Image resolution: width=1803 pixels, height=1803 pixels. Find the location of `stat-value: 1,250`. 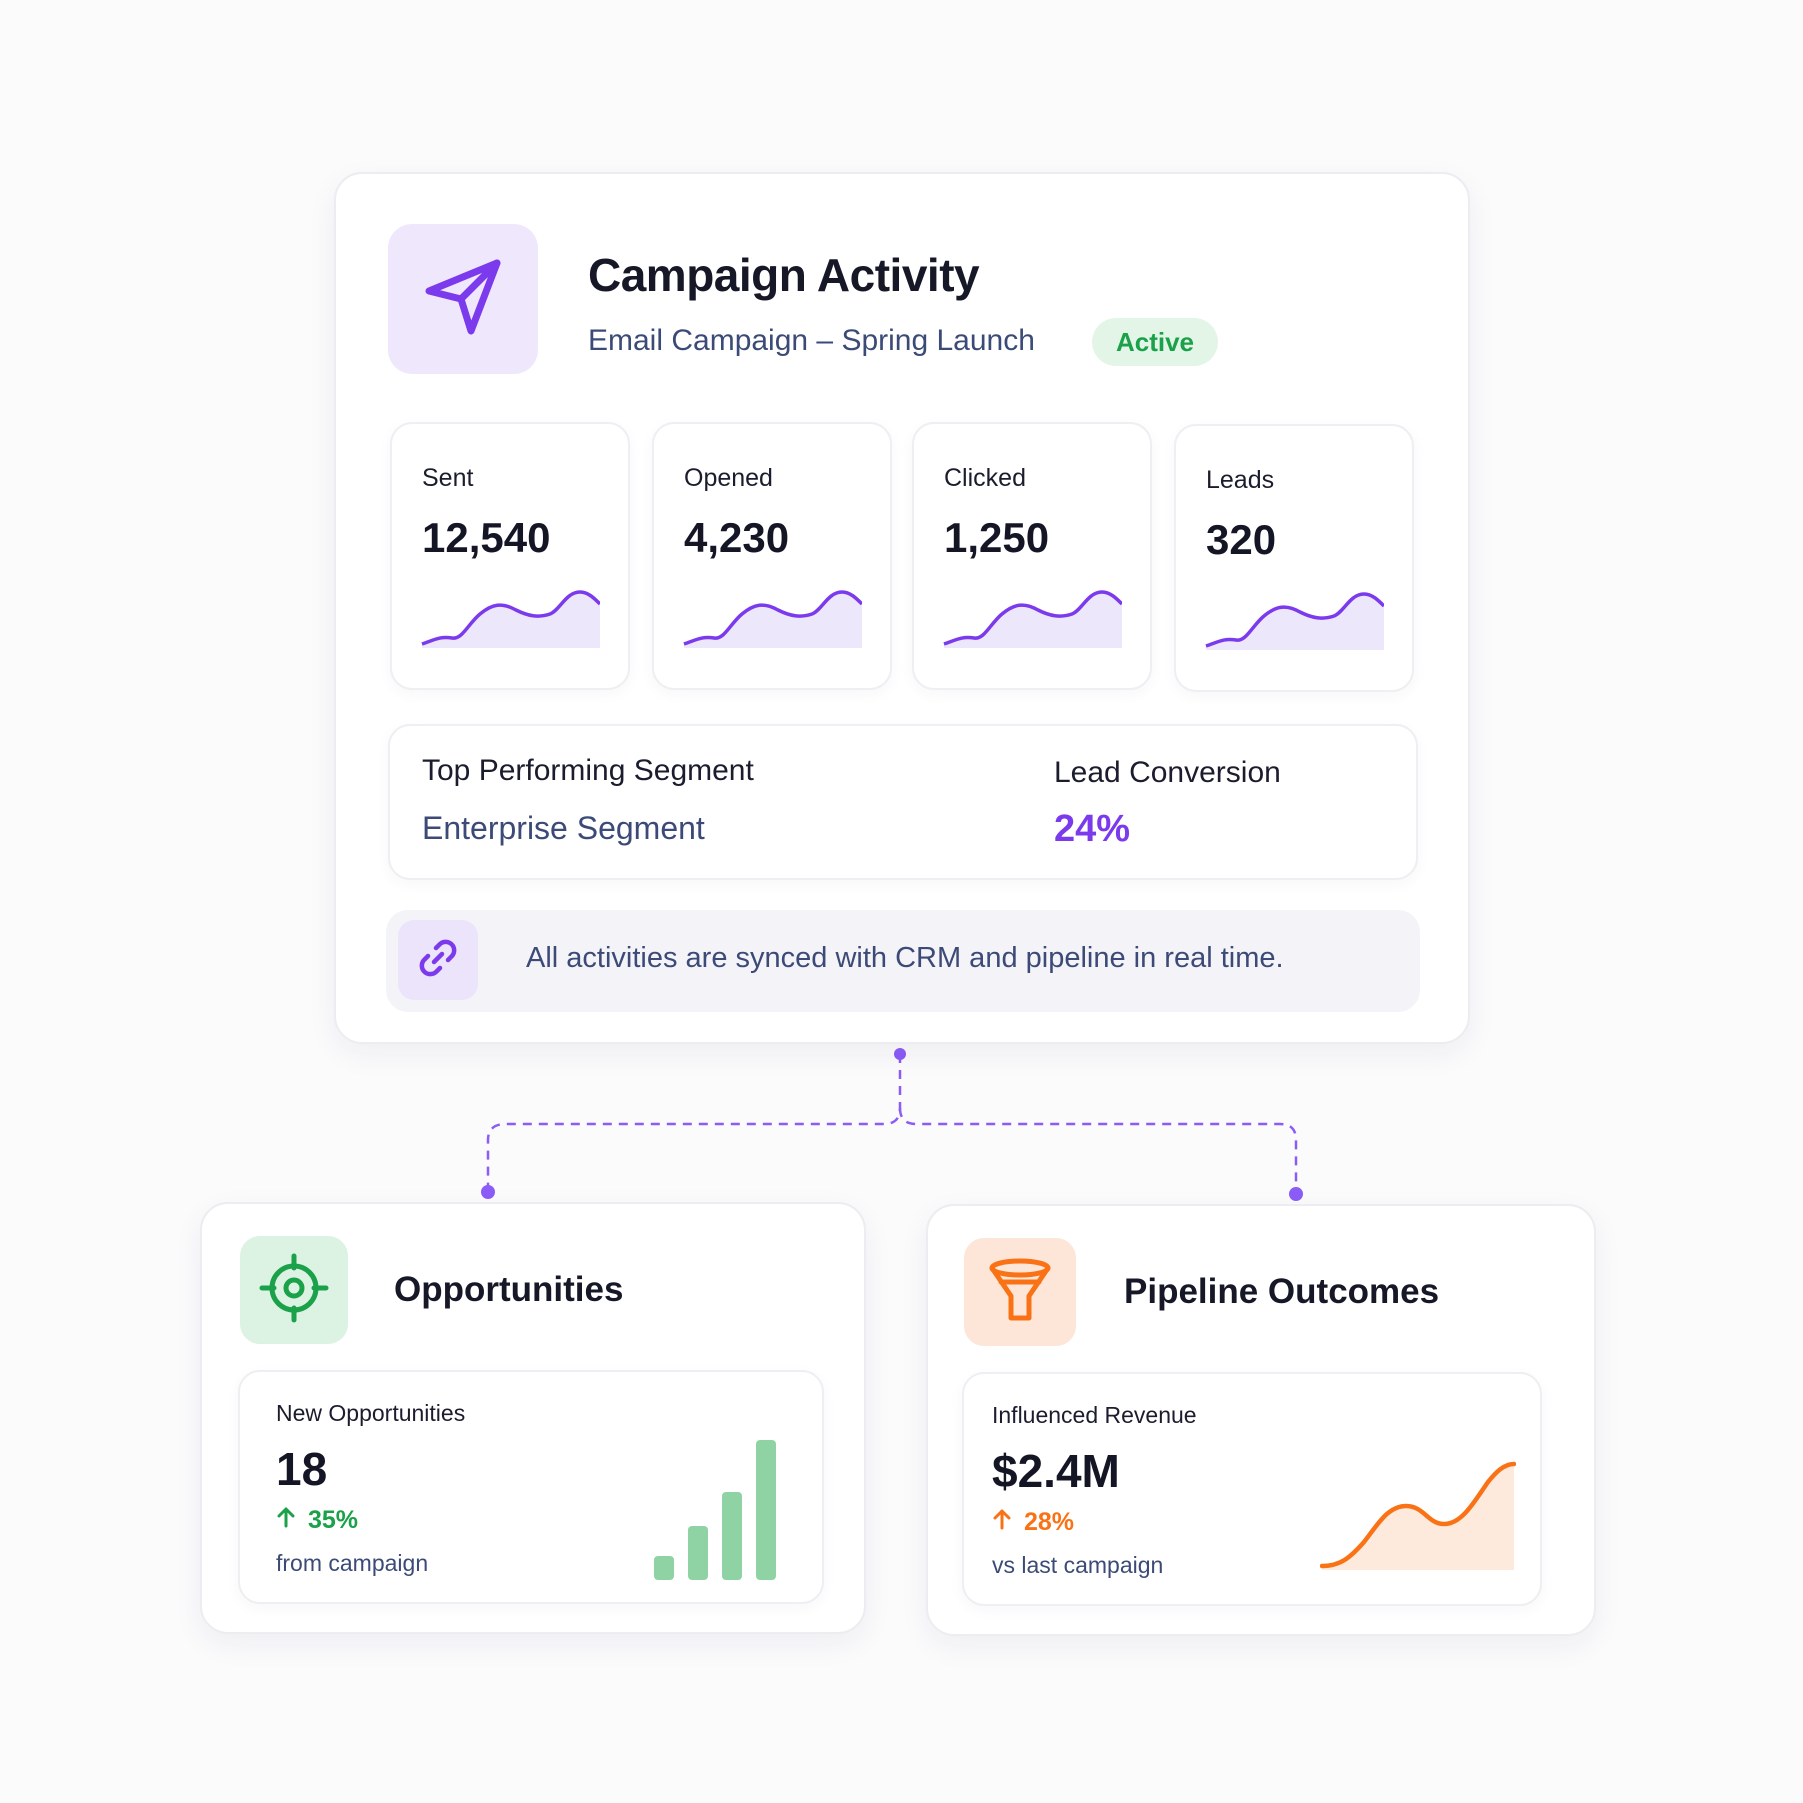

stat-value: 1,250 is located at coordinates (997, 537).